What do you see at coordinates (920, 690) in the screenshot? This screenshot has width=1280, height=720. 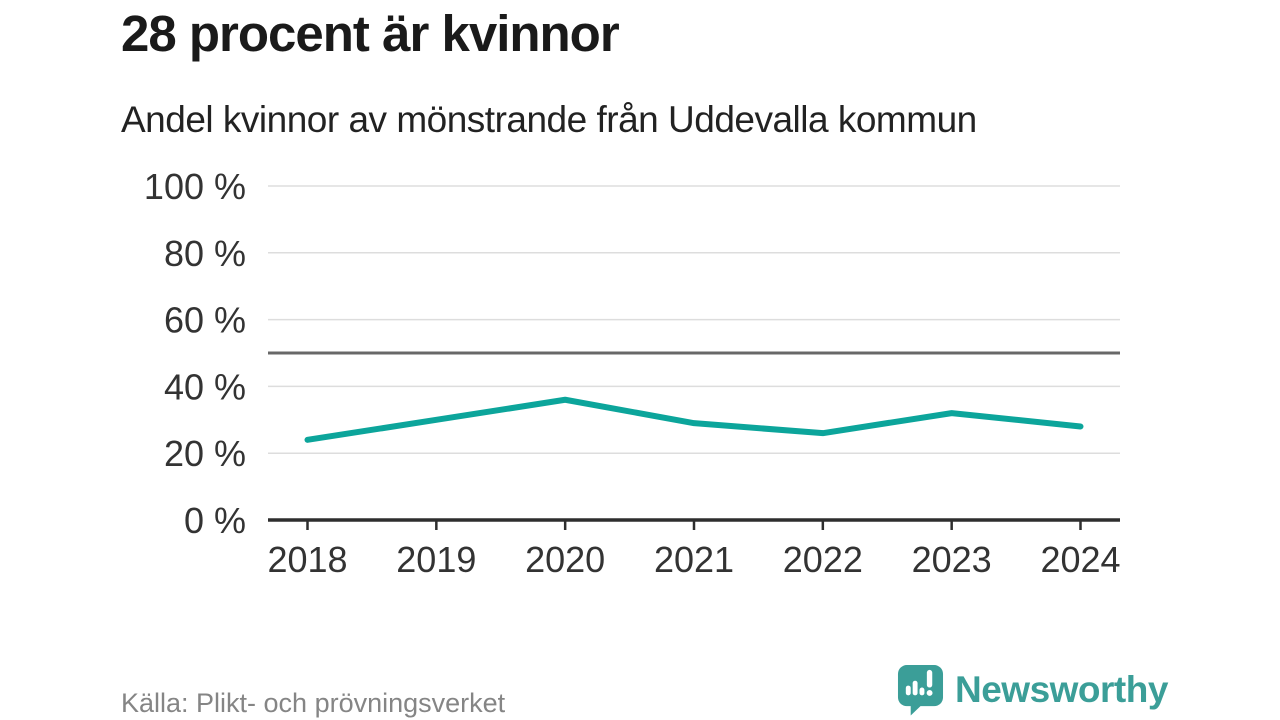 I see `newsworthy-logo-icon` at bounding box center [920, 690].